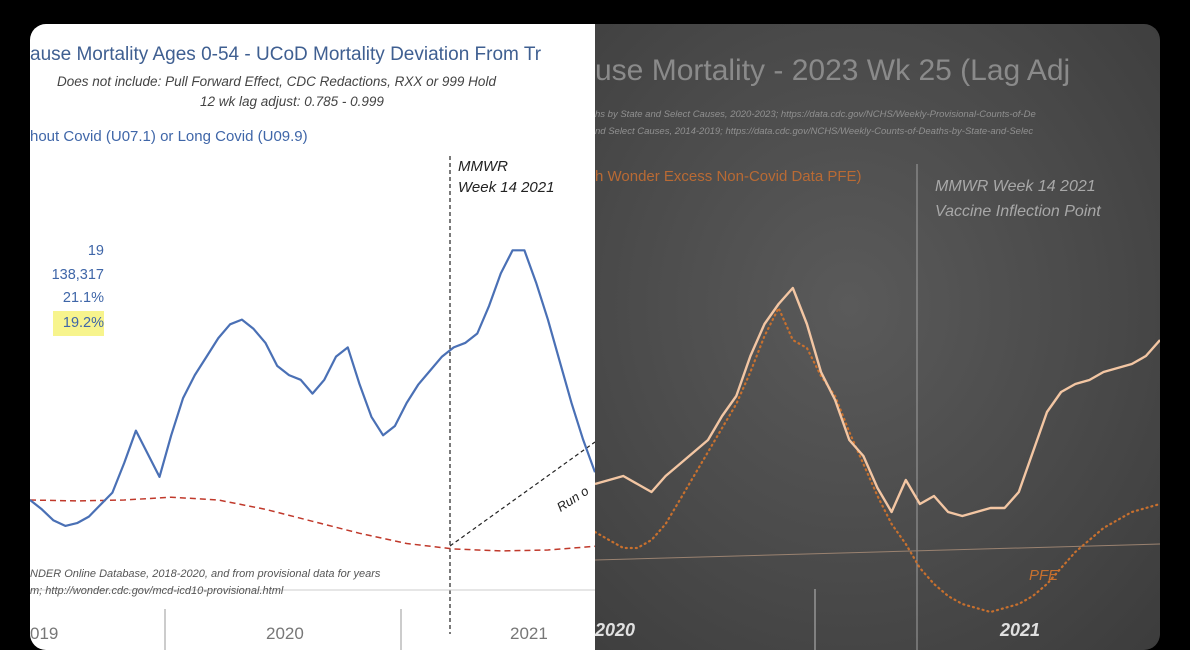  Describe the element at coordinates (1020, 630) in the screenshot. I see `right-x-tick-label: 2021` at that location.